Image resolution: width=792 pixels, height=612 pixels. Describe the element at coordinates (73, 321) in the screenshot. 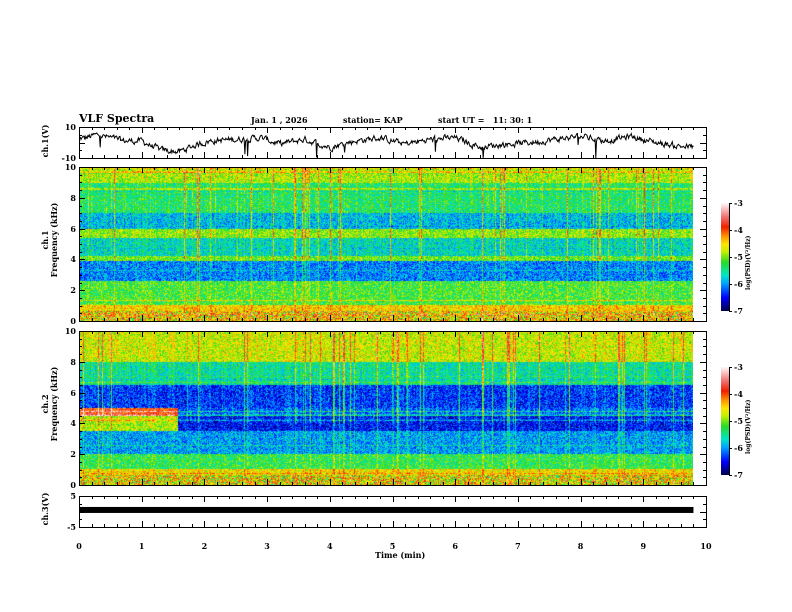

I see `s1-ytick-label: 0` at that location.